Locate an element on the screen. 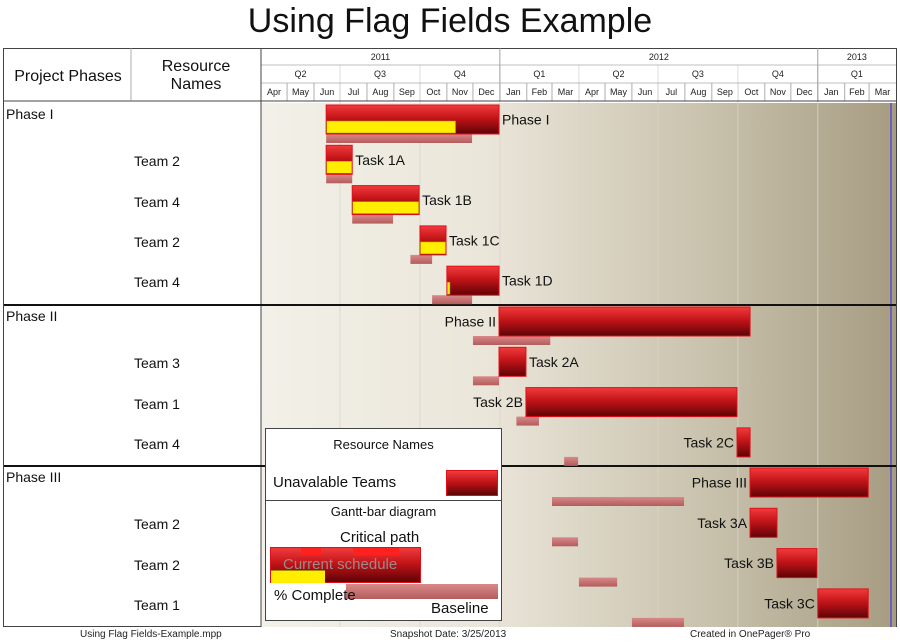  task-label: Phase II is located at coordinates (470, 322).